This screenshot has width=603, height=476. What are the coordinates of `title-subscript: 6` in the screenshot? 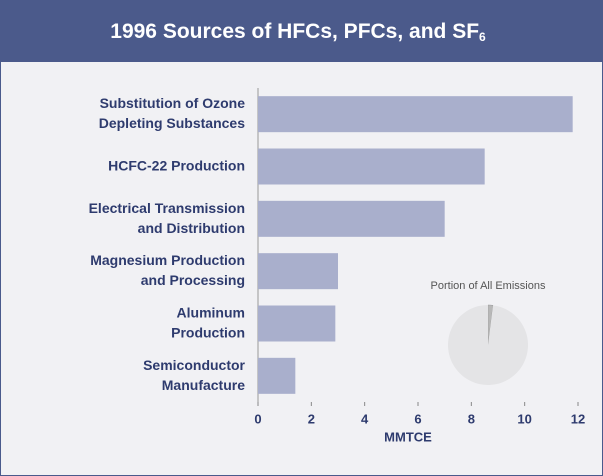 It's located at (482, 37).